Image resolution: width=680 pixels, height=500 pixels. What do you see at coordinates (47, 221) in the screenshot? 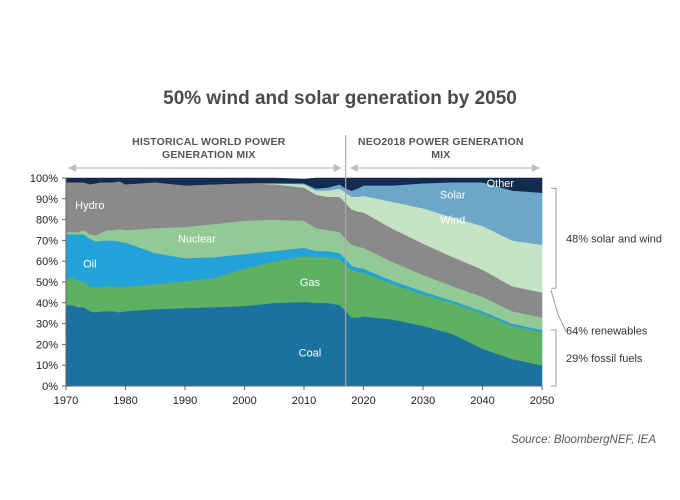
I see `y-tick-label: 80%` at bounding box center [47, 221].